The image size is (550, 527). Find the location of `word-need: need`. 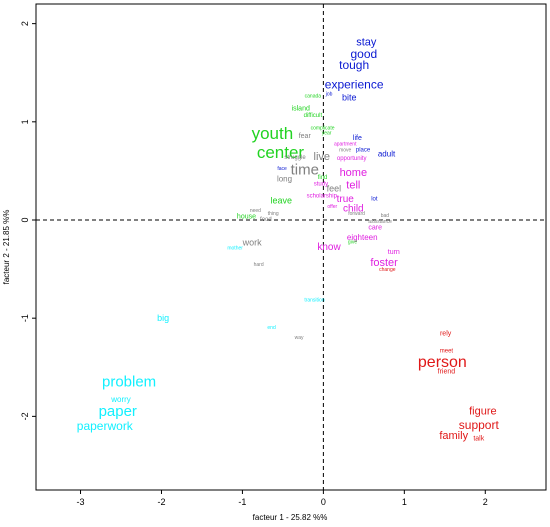

word-need: need is located at coordinates (255, 211).